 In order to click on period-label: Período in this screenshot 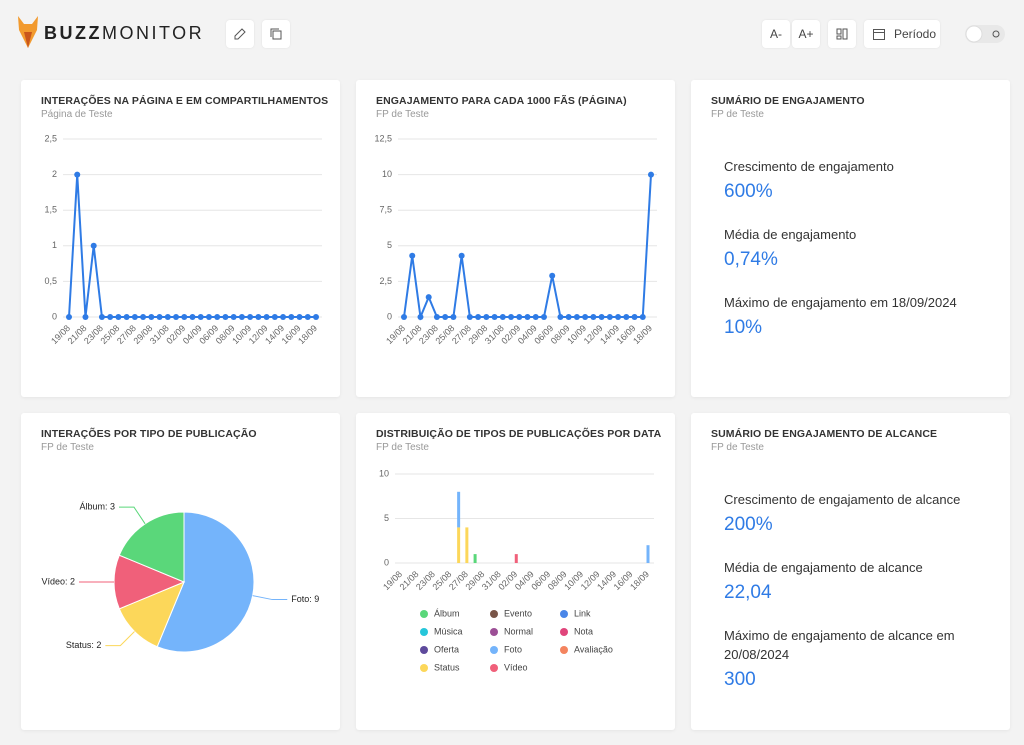, I will do `click(915, 34)`.